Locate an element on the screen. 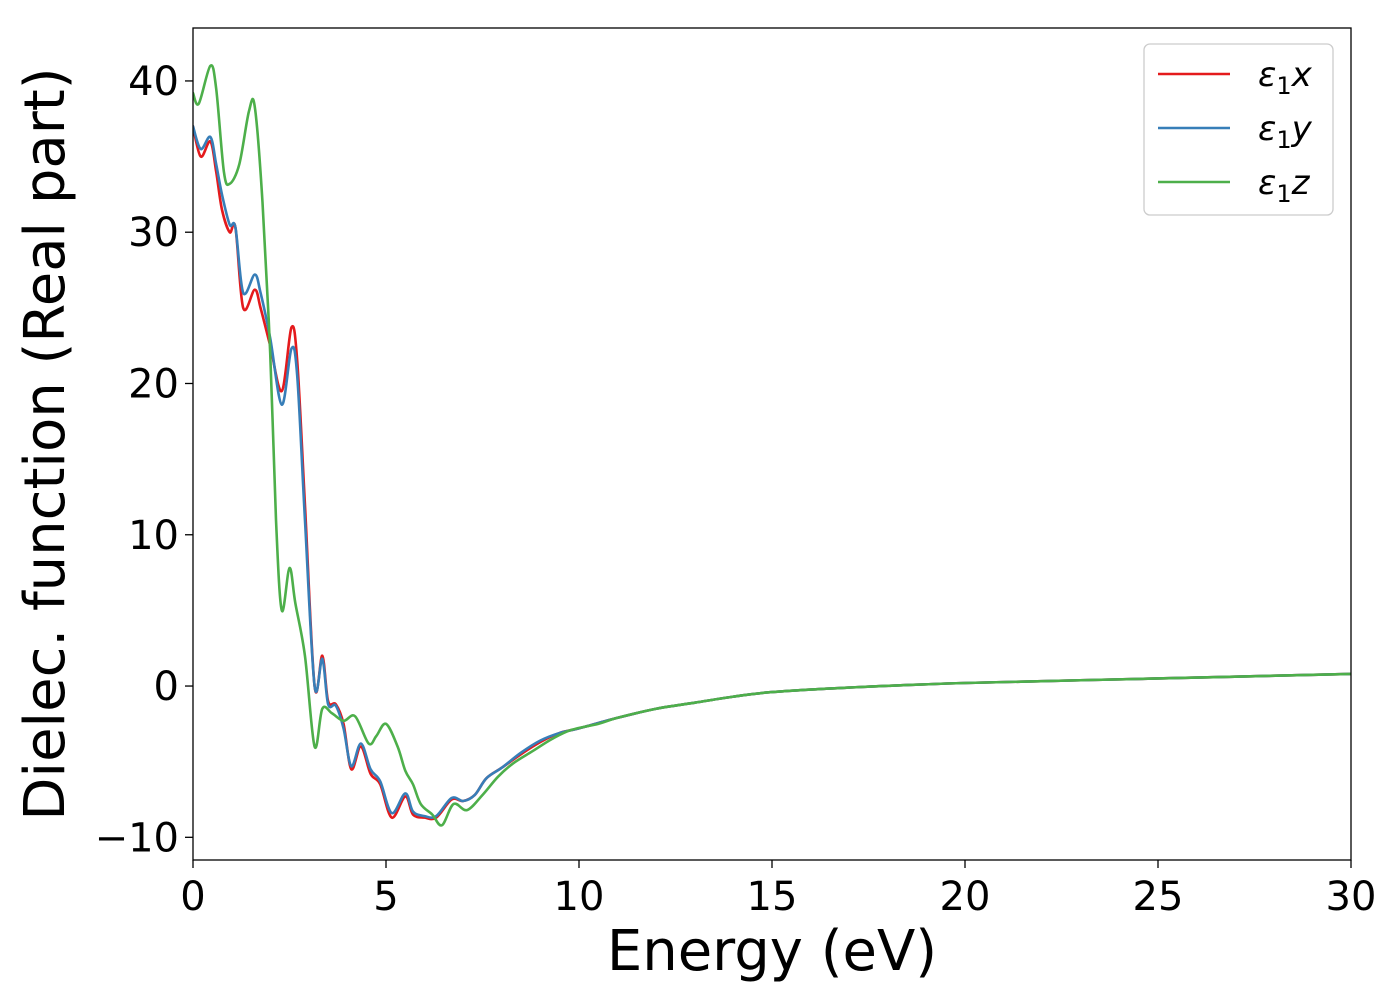 This screenshot has width=1400, height=1000. y-tick-label: 40 is located at coordinates (153, 82).